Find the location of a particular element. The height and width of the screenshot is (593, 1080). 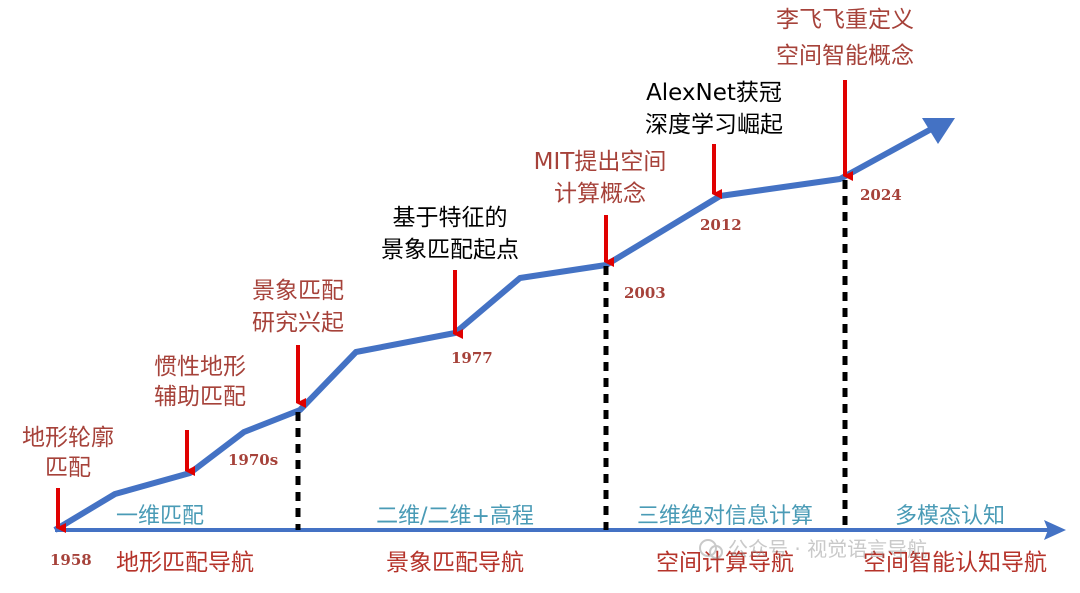

event-4-line1: 基于特征的 is located at coordinates (450, 218).